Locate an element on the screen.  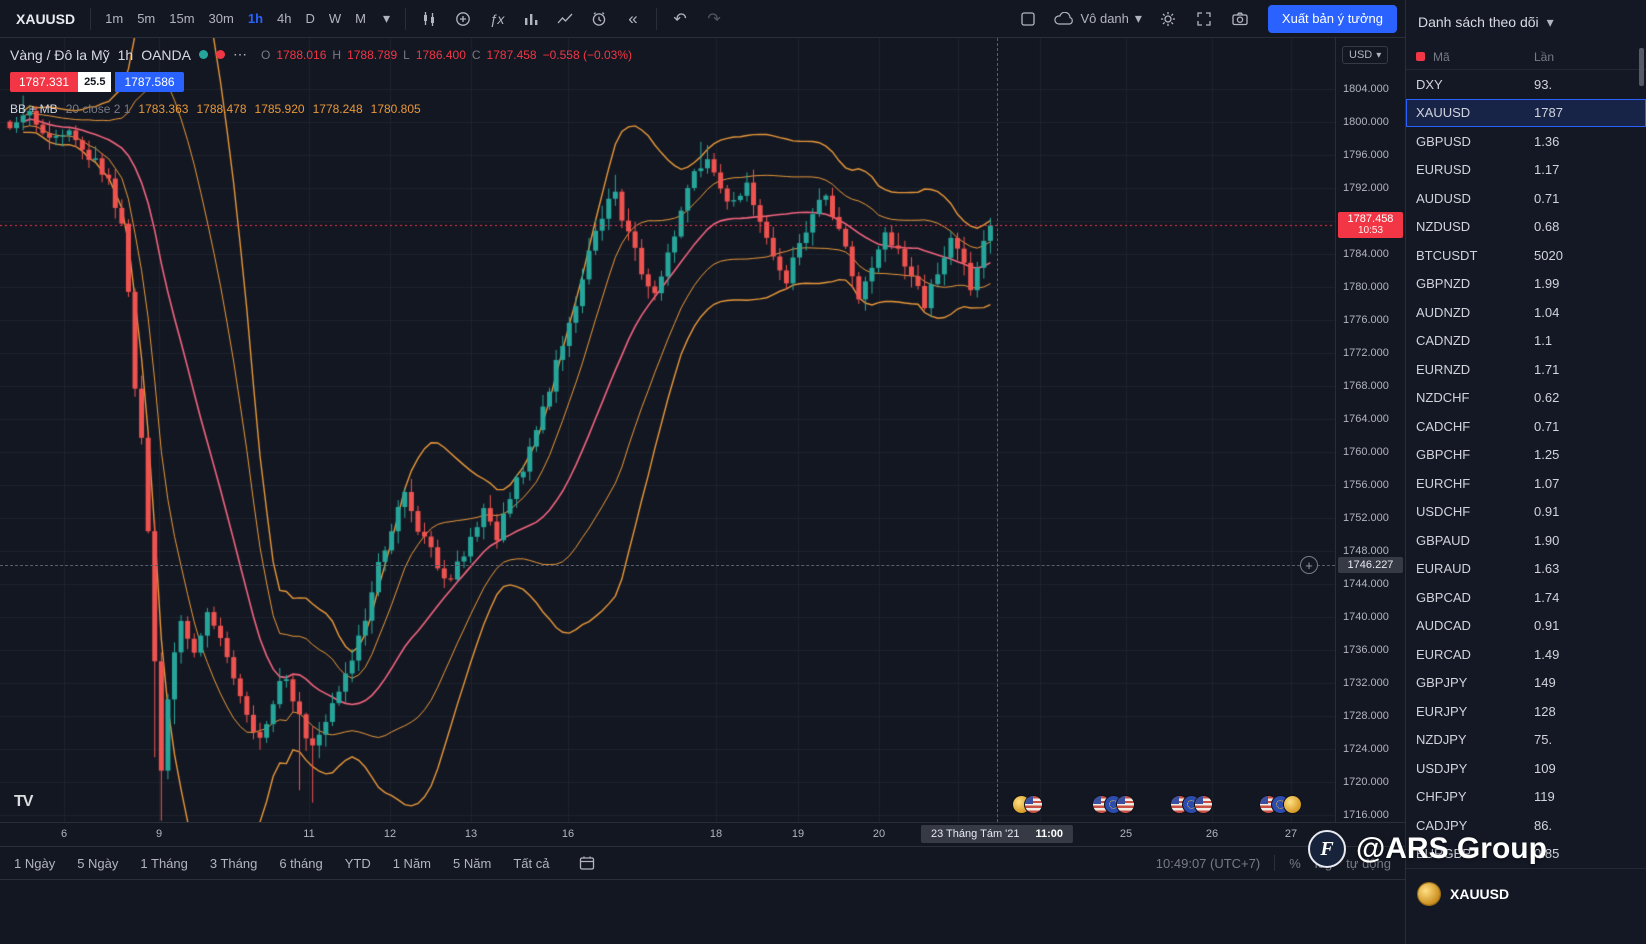
layout-select-button is located at coordinates (1028, 19).